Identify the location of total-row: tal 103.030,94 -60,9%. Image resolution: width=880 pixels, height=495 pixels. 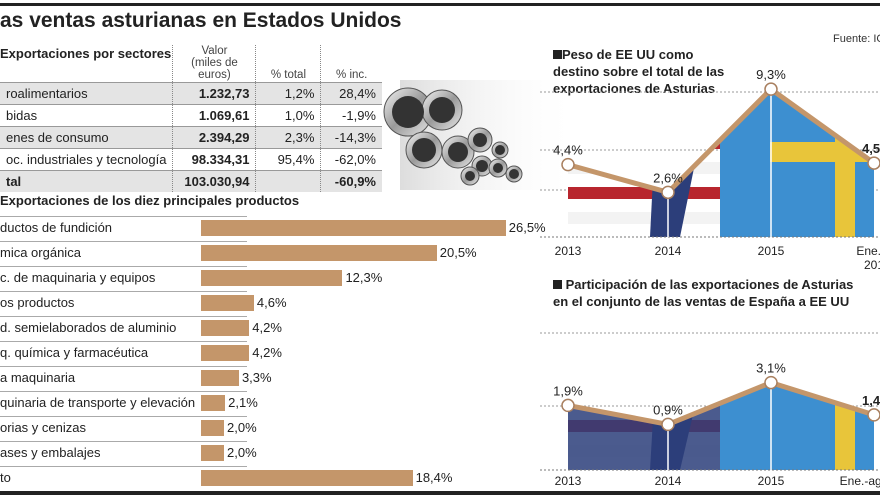
(191, 181).